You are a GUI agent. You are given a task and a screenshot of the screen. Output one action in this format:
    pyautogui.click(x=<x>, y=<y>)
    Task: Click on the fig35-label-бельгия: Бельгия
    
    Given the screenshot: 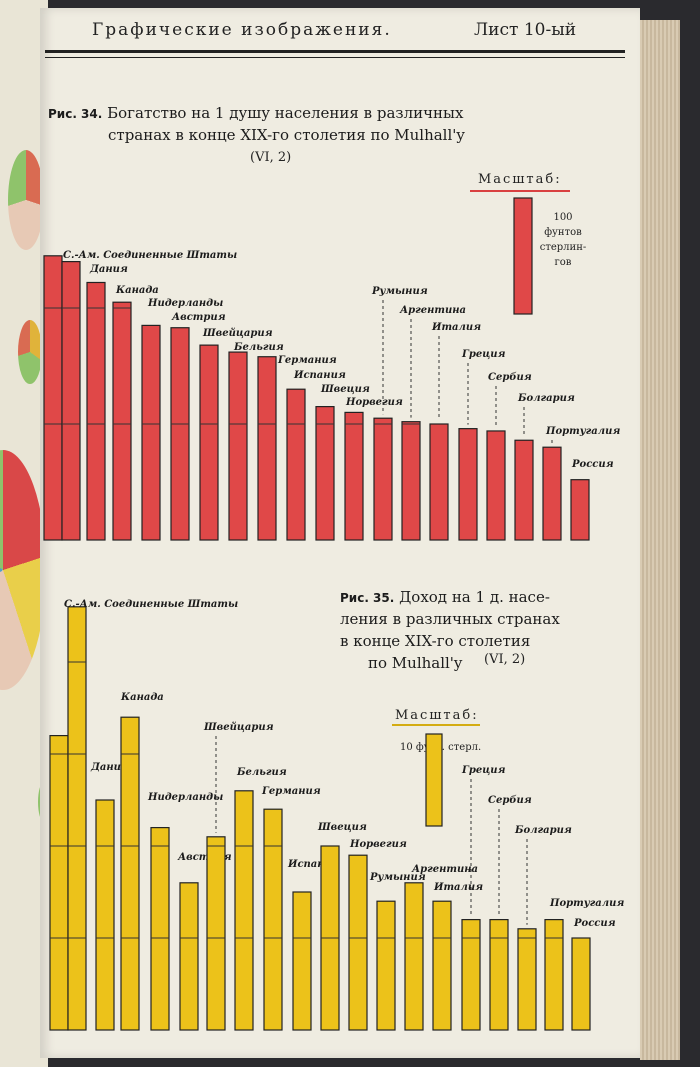 What is the action you would take?
    pyautogui.click(x=261, y=772)
    